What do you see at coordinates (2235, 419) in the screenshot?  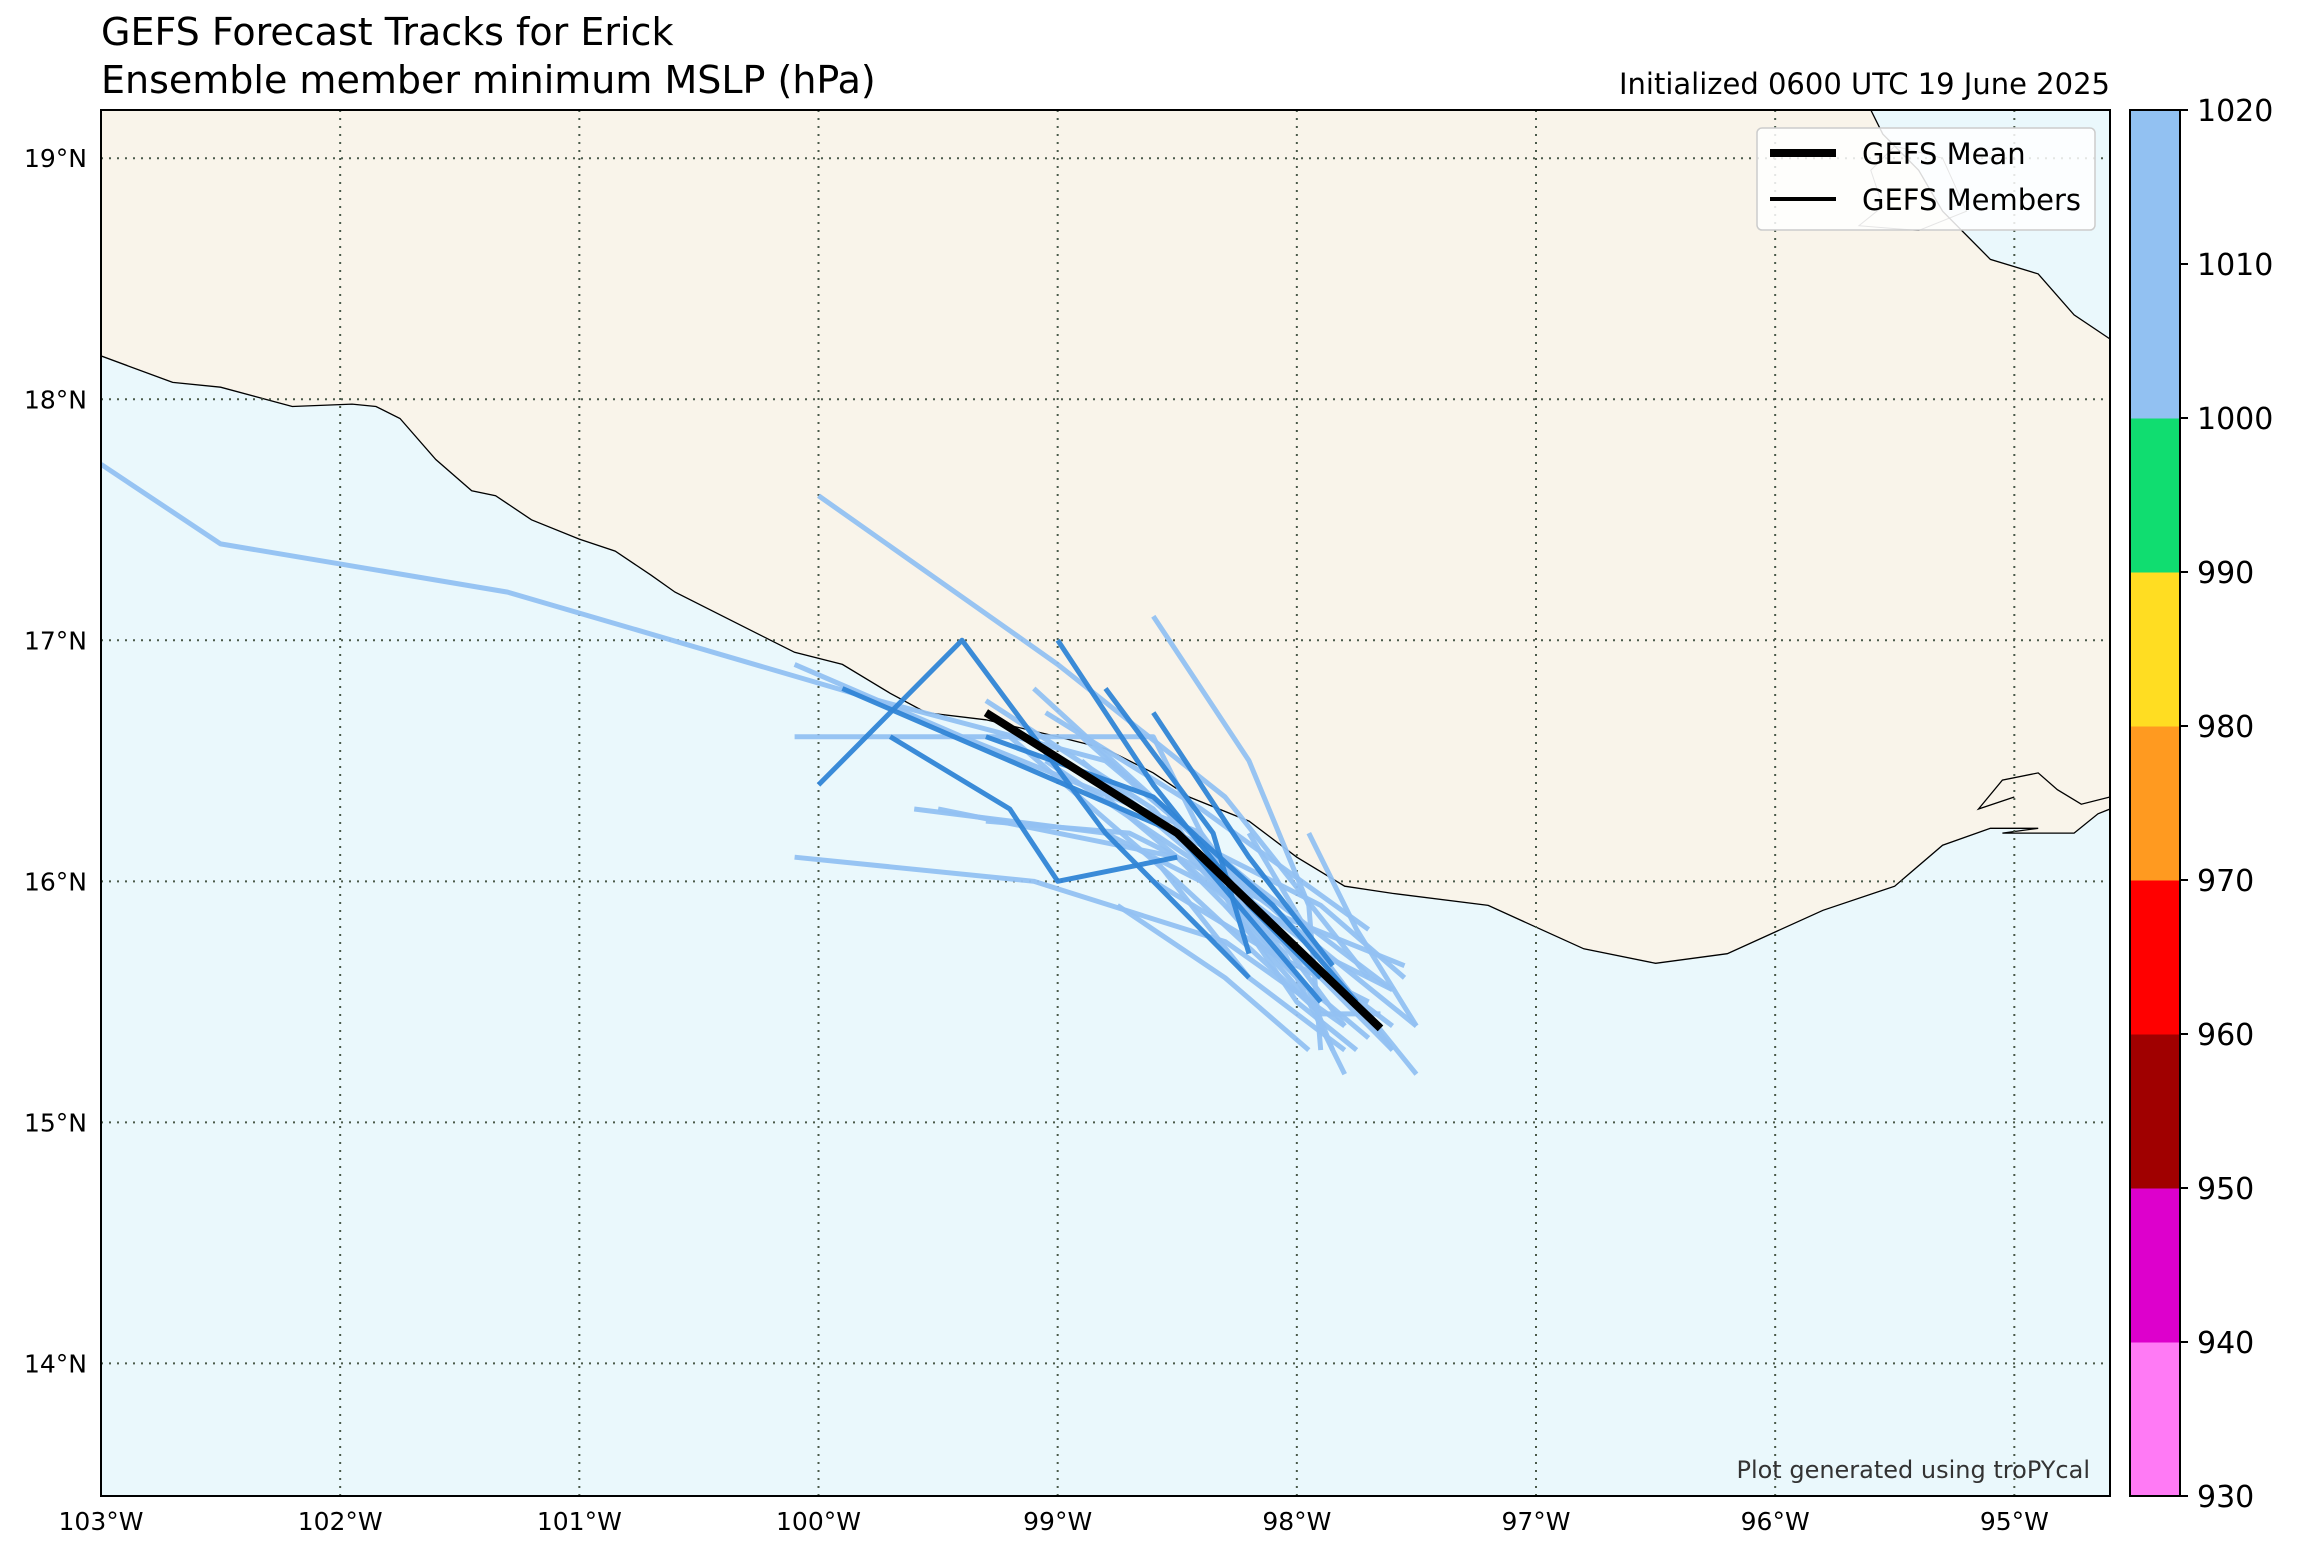 I see `colorbar-label: 1000` at bounding box center [2235, 419].